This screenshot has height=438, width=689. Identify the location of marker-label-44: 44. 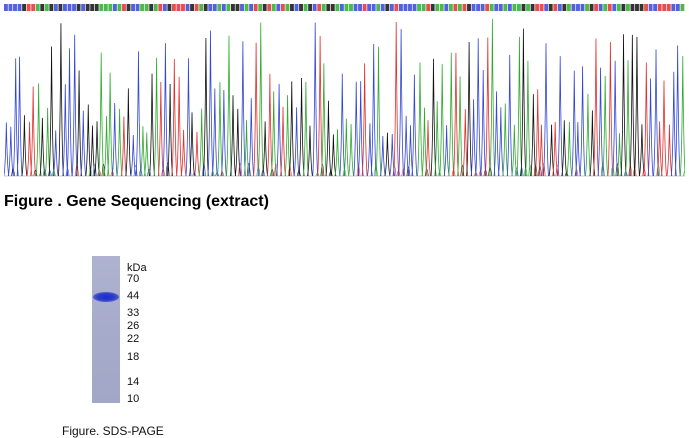
(133, 296).